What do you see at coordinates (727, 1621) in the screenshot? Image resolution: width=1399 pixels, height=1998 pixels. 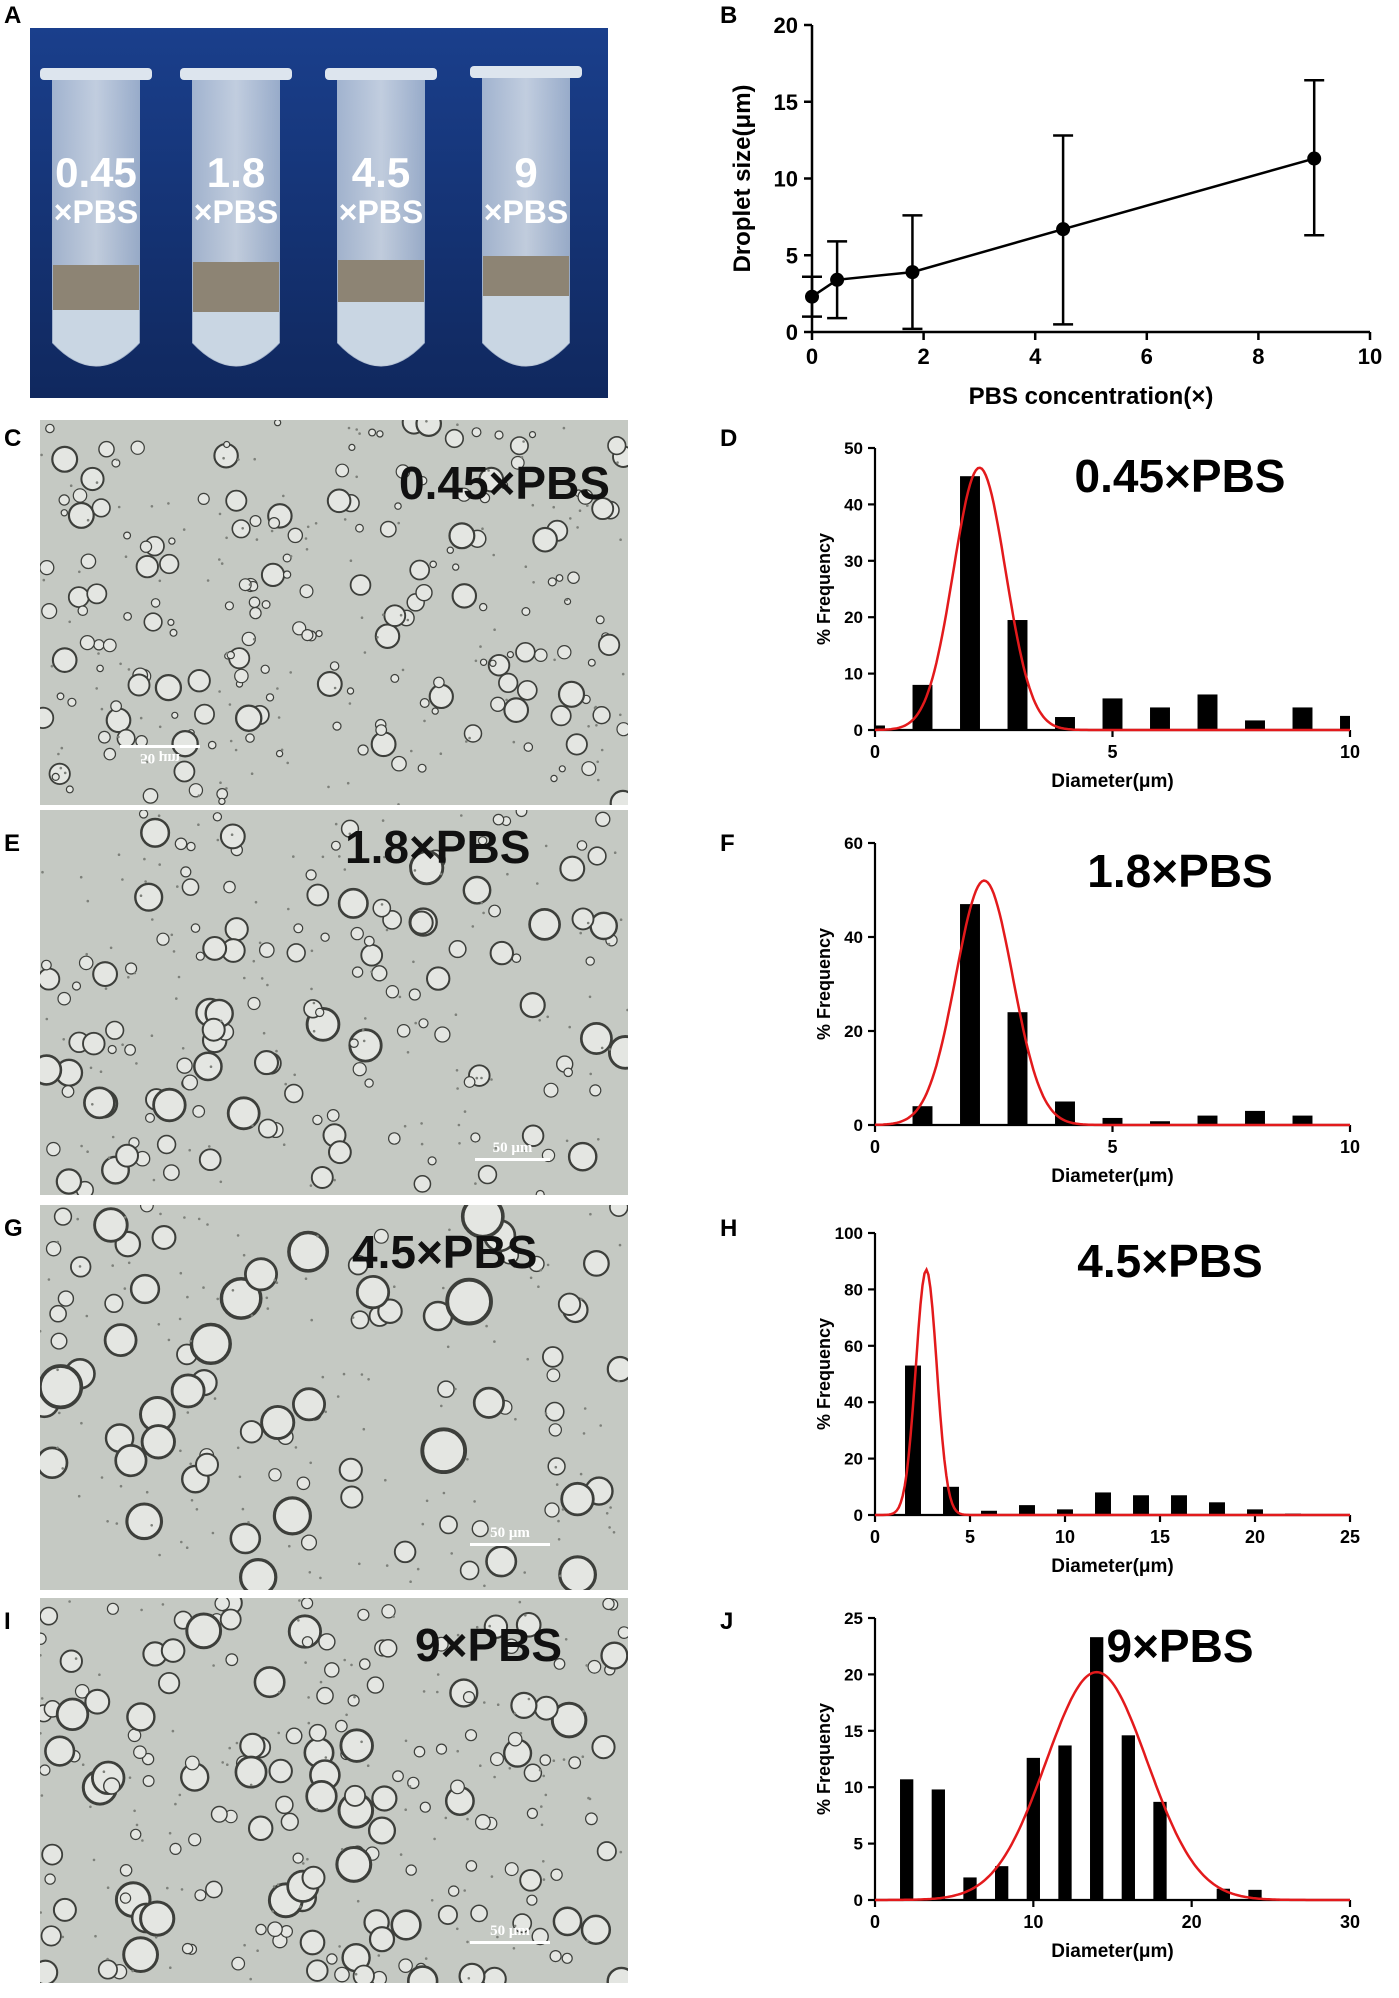 I see `panel-letter-j: J` at bounding box center [727, 1621].